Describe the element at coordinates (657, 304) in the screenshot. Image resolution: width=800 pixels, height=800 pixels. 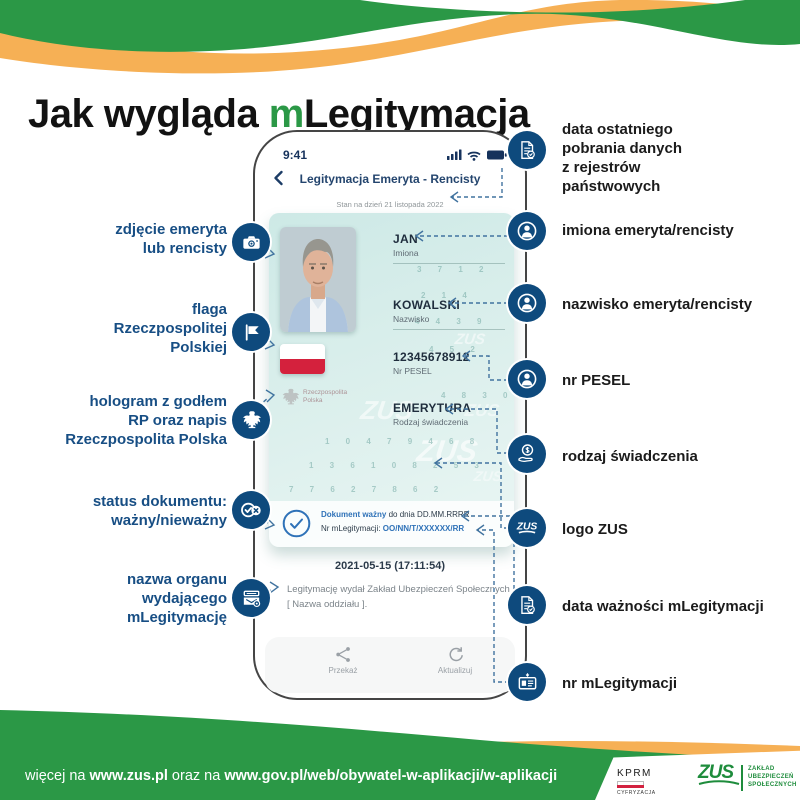
I see `label-nazwisko: nazwisko emeryta/rencisty` at that location.